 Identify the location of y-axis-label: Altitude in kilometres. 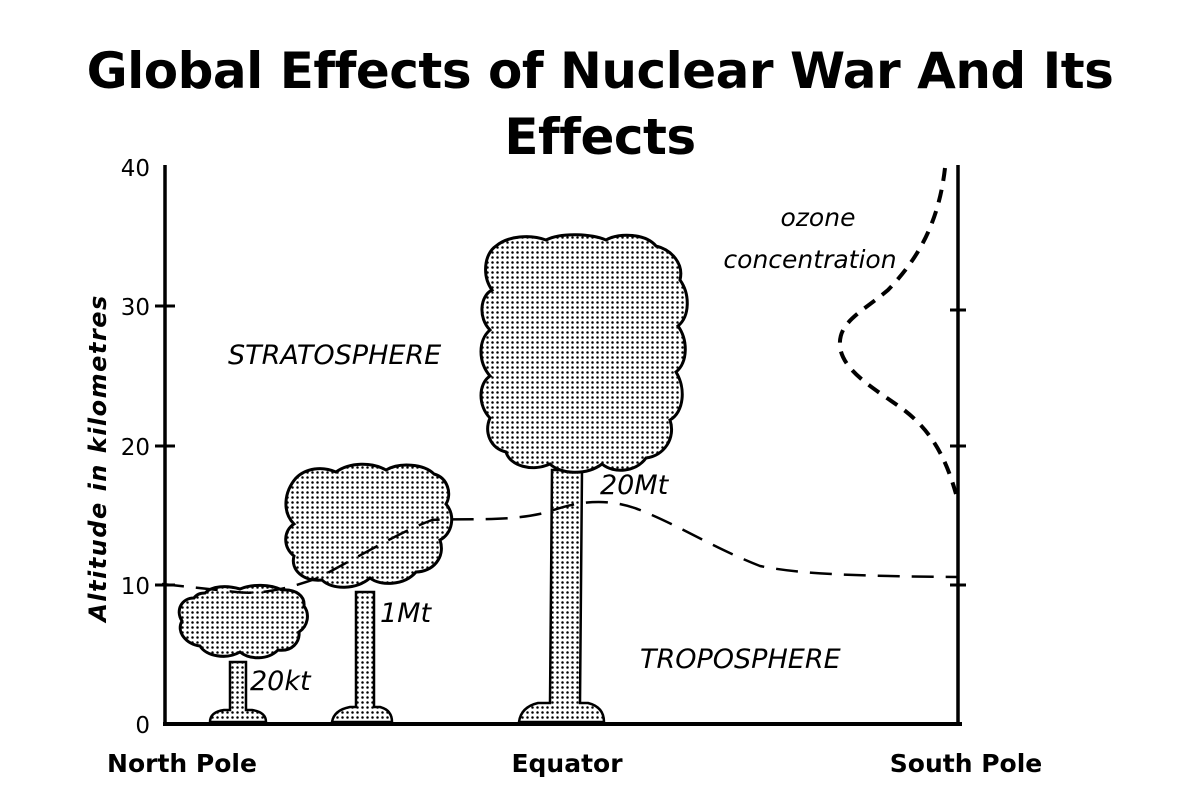
(98, 459).